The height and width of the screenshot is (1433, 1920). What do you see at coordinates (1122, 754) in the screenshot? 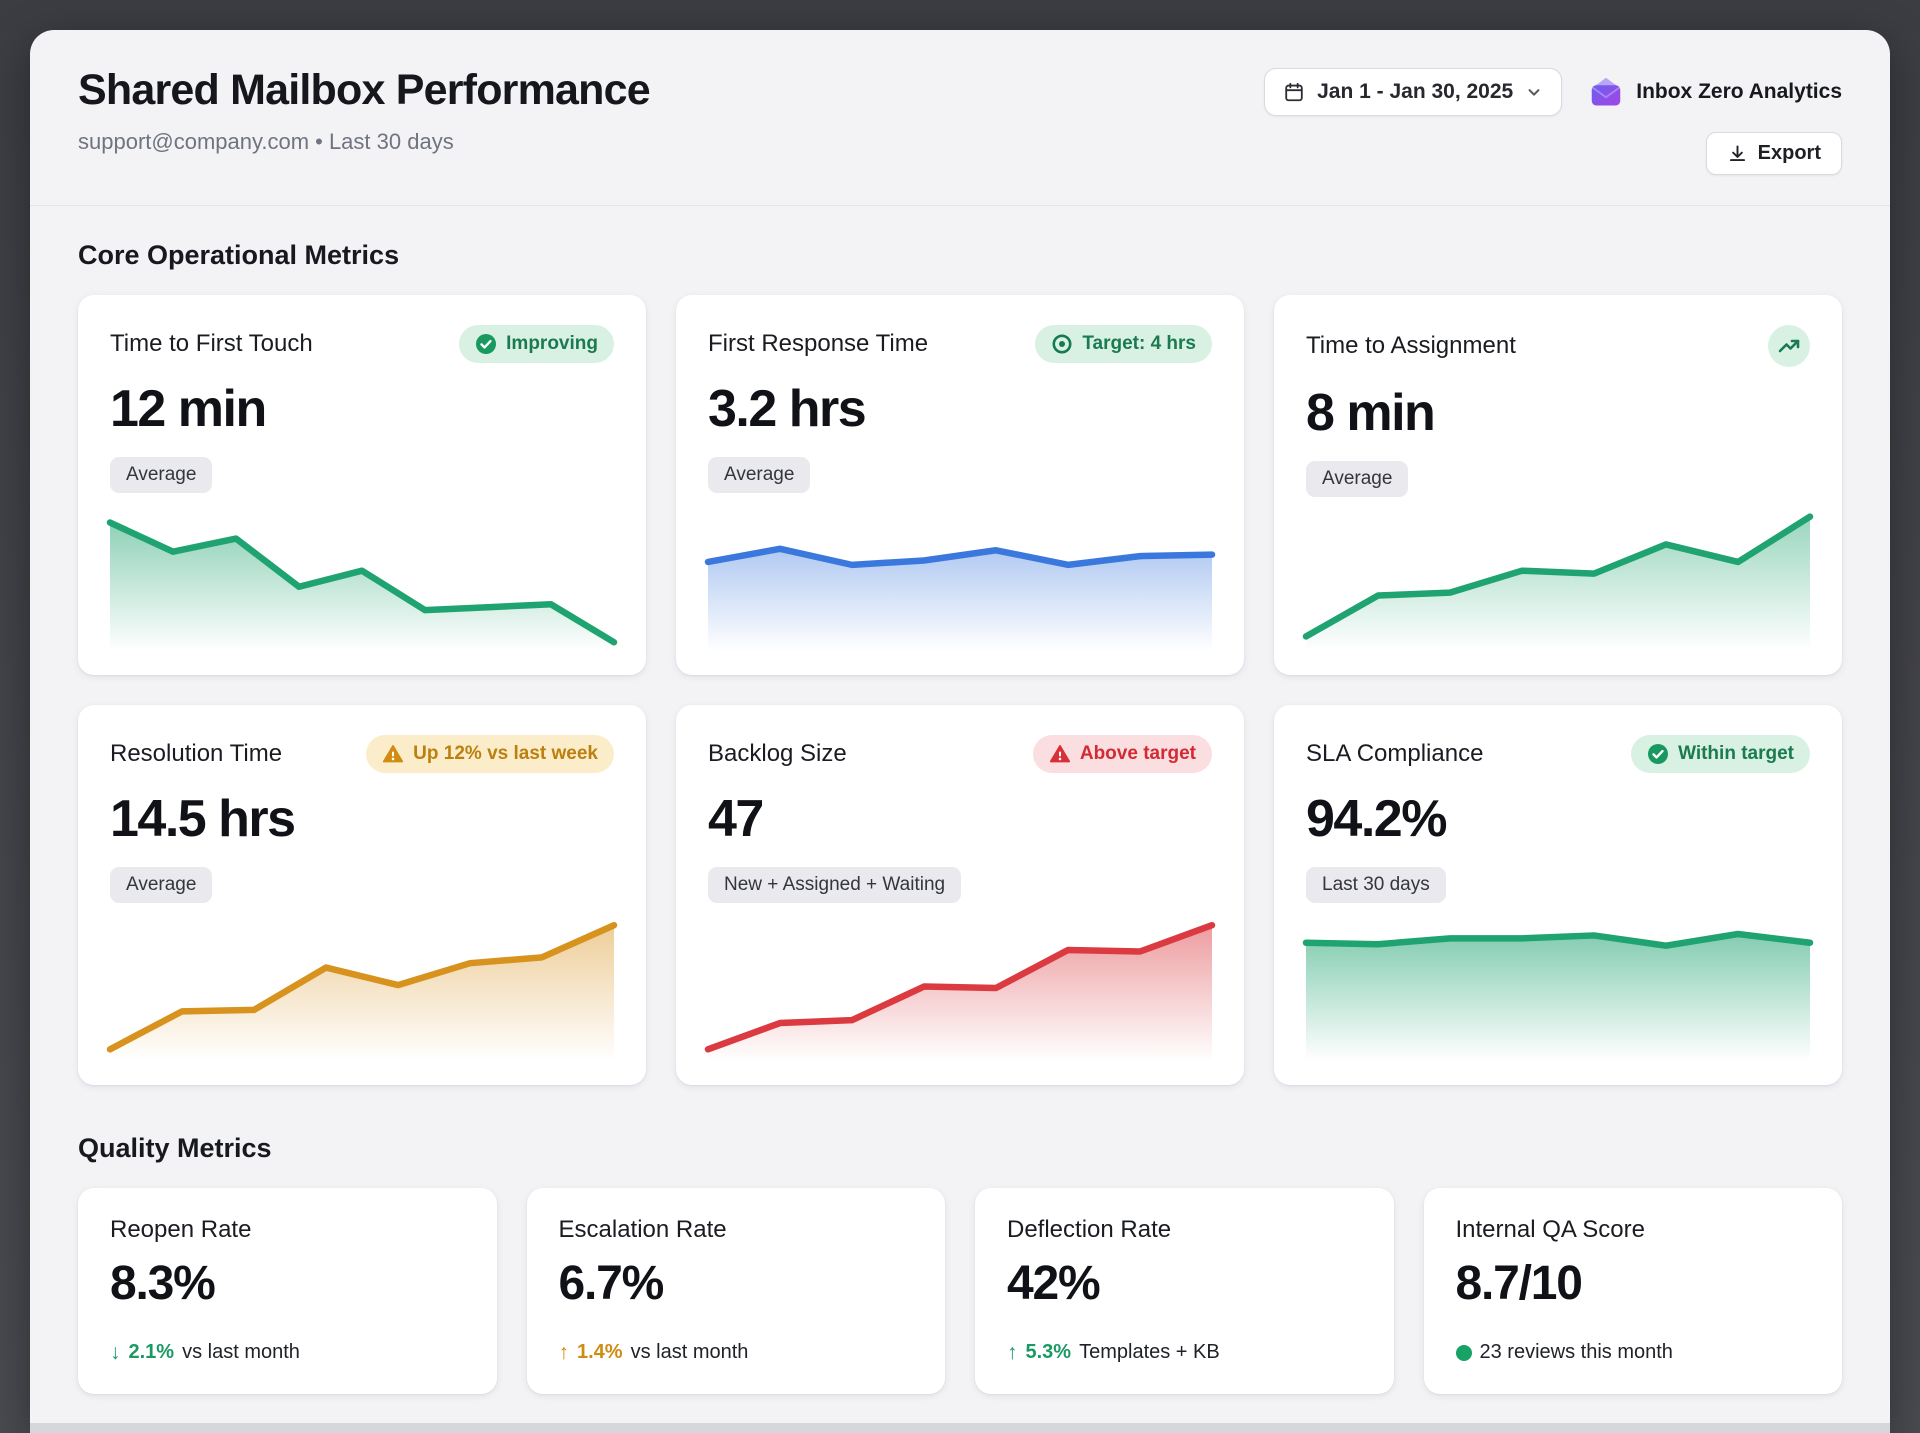
I see `status-badge-alert: Above target` at bounding box center [1122, 754].